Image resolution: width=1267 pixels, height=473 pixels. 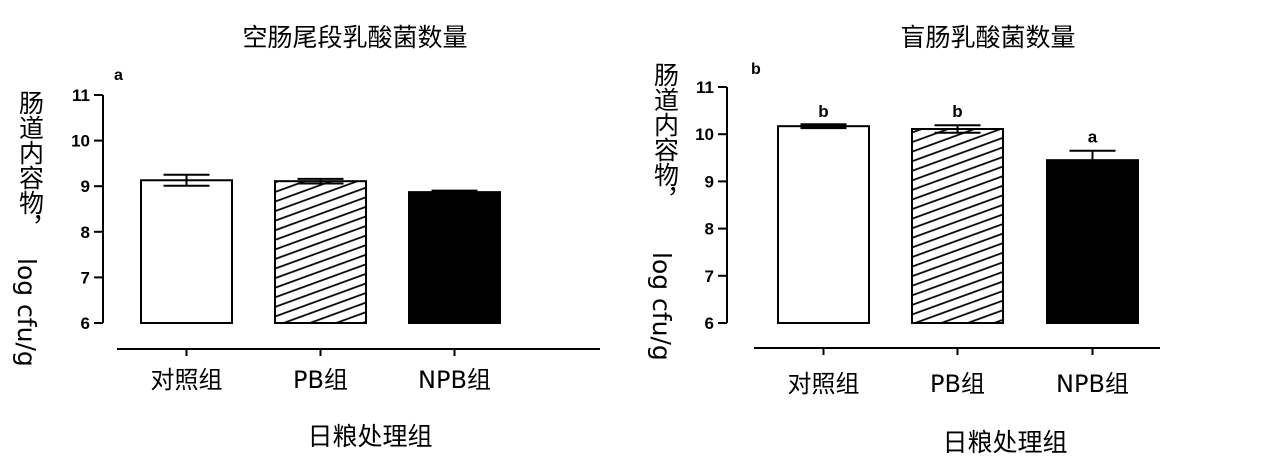 What do you see at coordinates (1093, 137) in the screenshot?
I see `significance-label: a` at bounding box center [1093, 137].